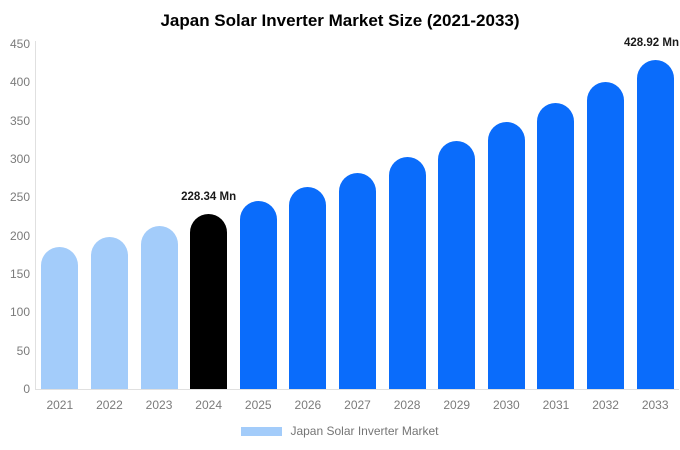 The image size is (680, 450). What do you see at coordinates (258, 295) in the screenshot?
I see `bar-2025` at bounding box center [258, 295].